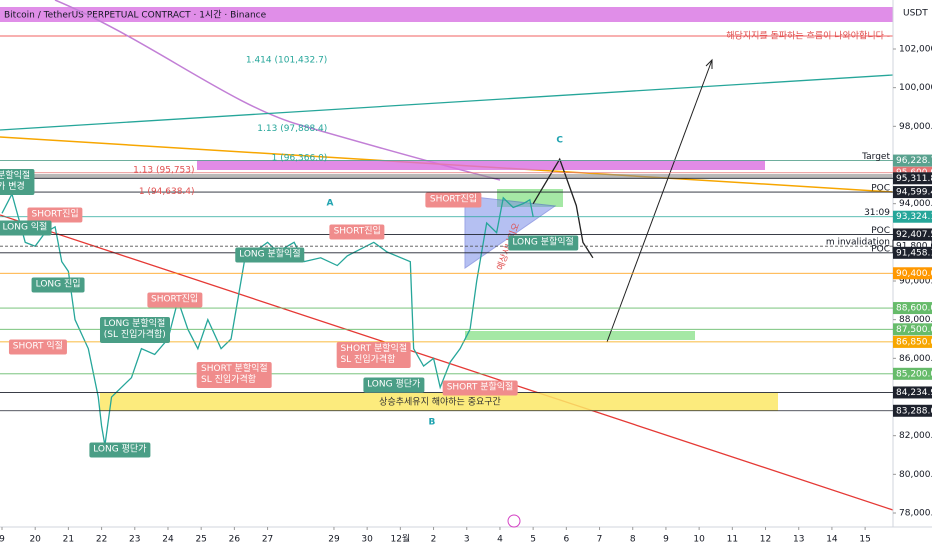 This screenshot has height=550, width=932. What do you see at coordinates (858, 243) in the screenshot?
I see `price-tag-note: m invalidation` at bounding box center [858, 243].